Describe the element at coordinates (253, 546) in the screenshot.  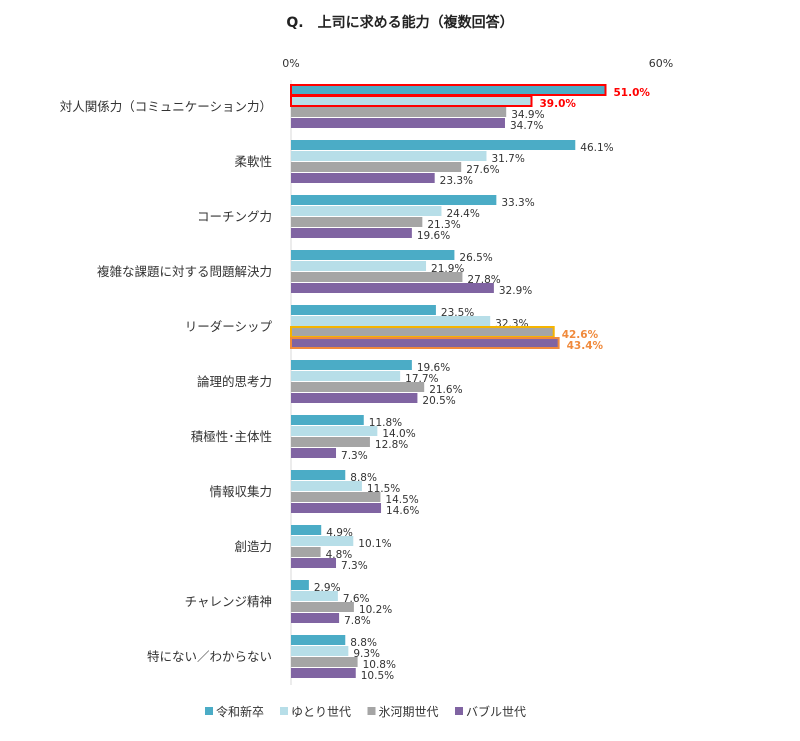
I see `category-label: 創造力` at that location.